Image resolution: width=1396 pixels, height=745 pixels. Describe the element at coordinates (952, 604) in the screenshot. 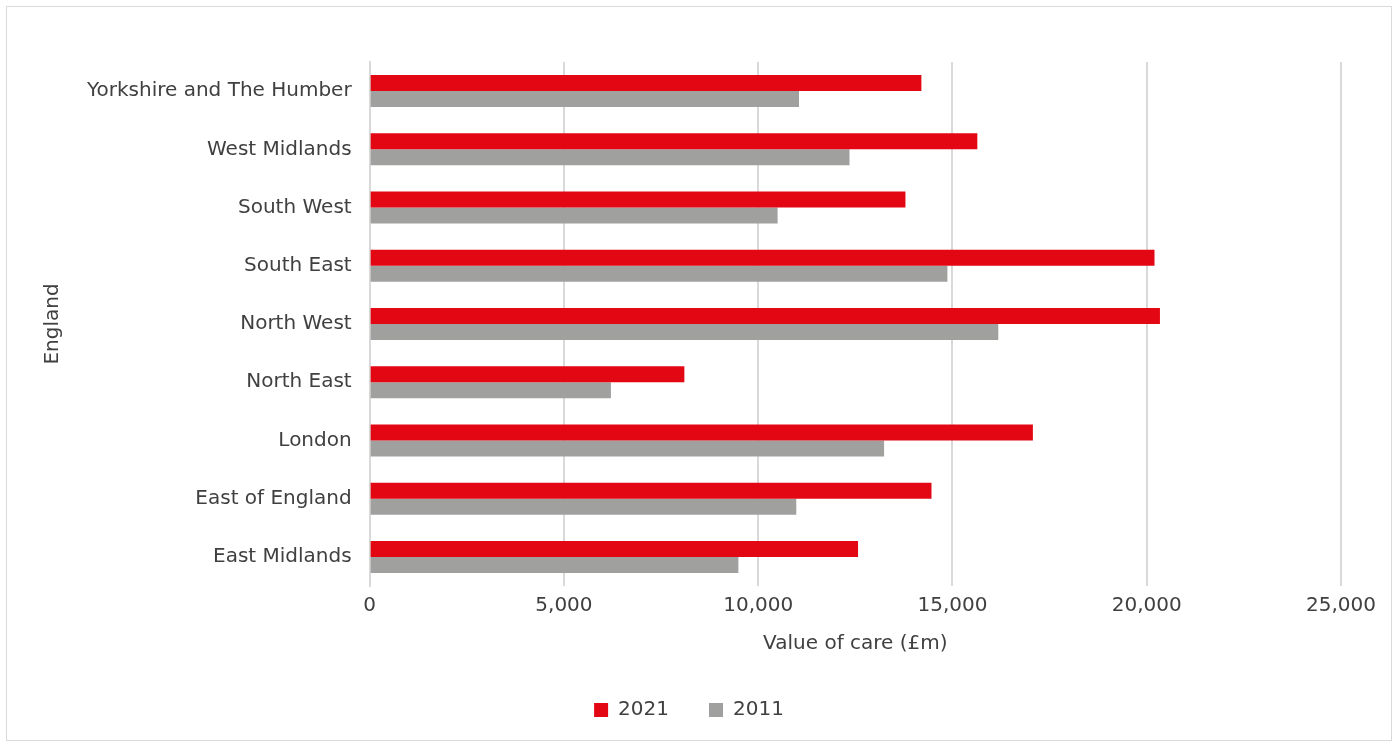

I see `x-tick-label: 15,000` at that location.